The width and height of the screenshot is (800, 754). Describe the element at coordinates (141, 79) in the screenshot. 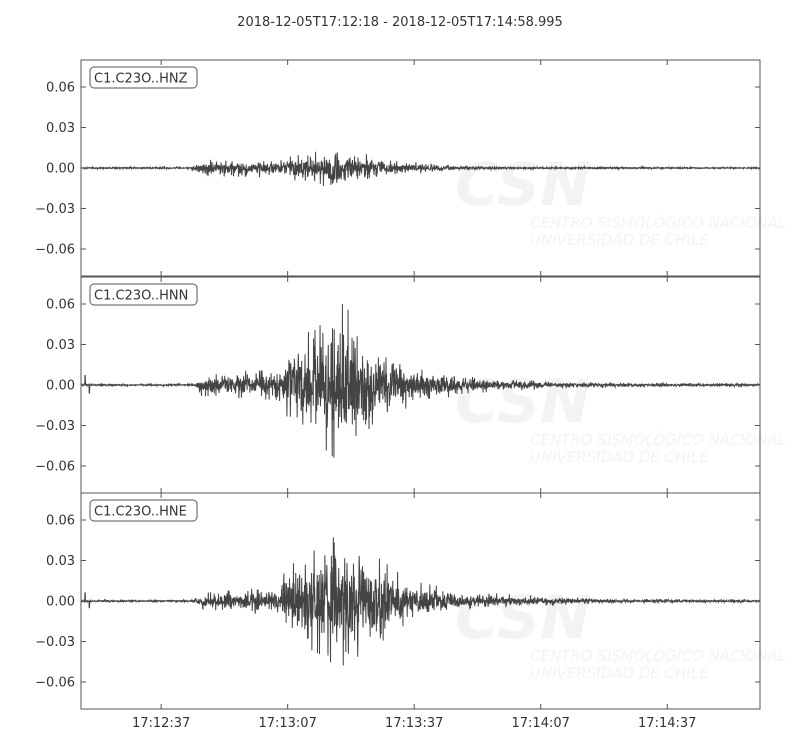

I see `trace-label: C1.C23O..HNZ` at that location.